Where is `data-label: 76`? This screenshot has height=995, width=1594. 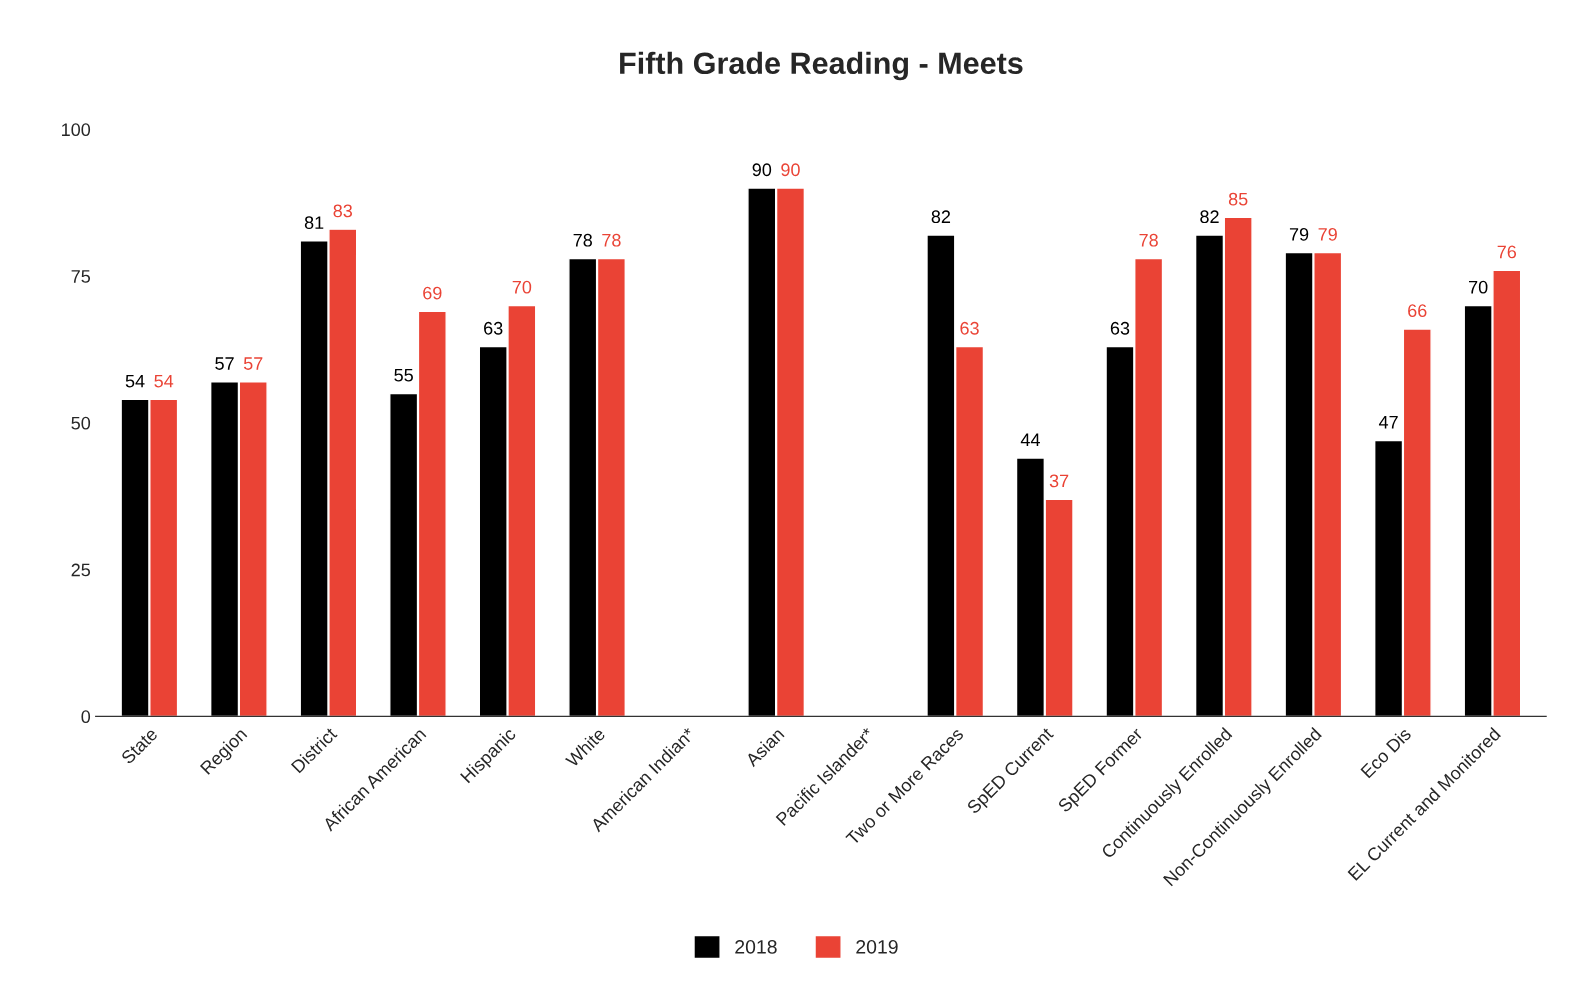 data-label: 76 is located at coordinates (1507, 252).